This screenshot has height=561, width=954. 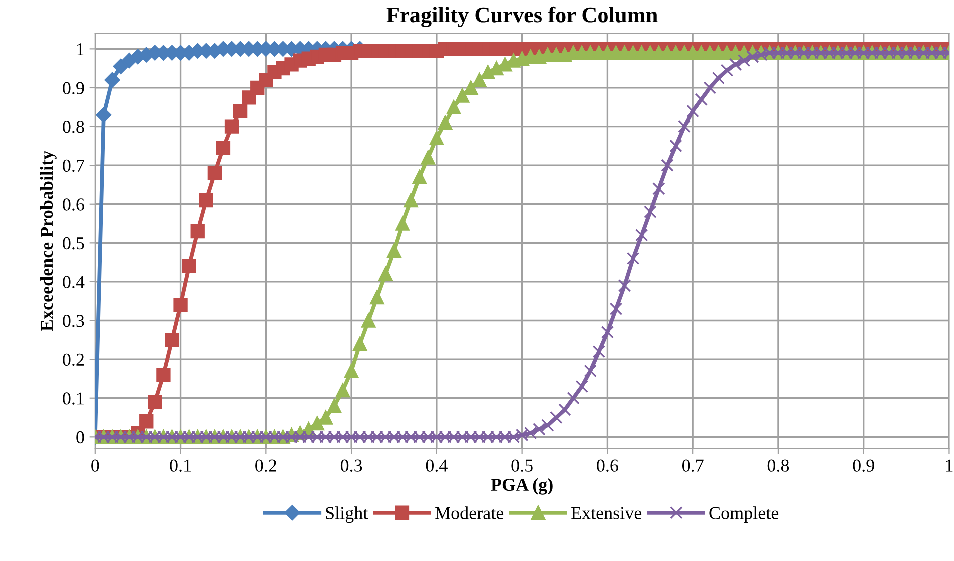 I want to click on y-tick-label: 0.2, so click(x=73, y=360).